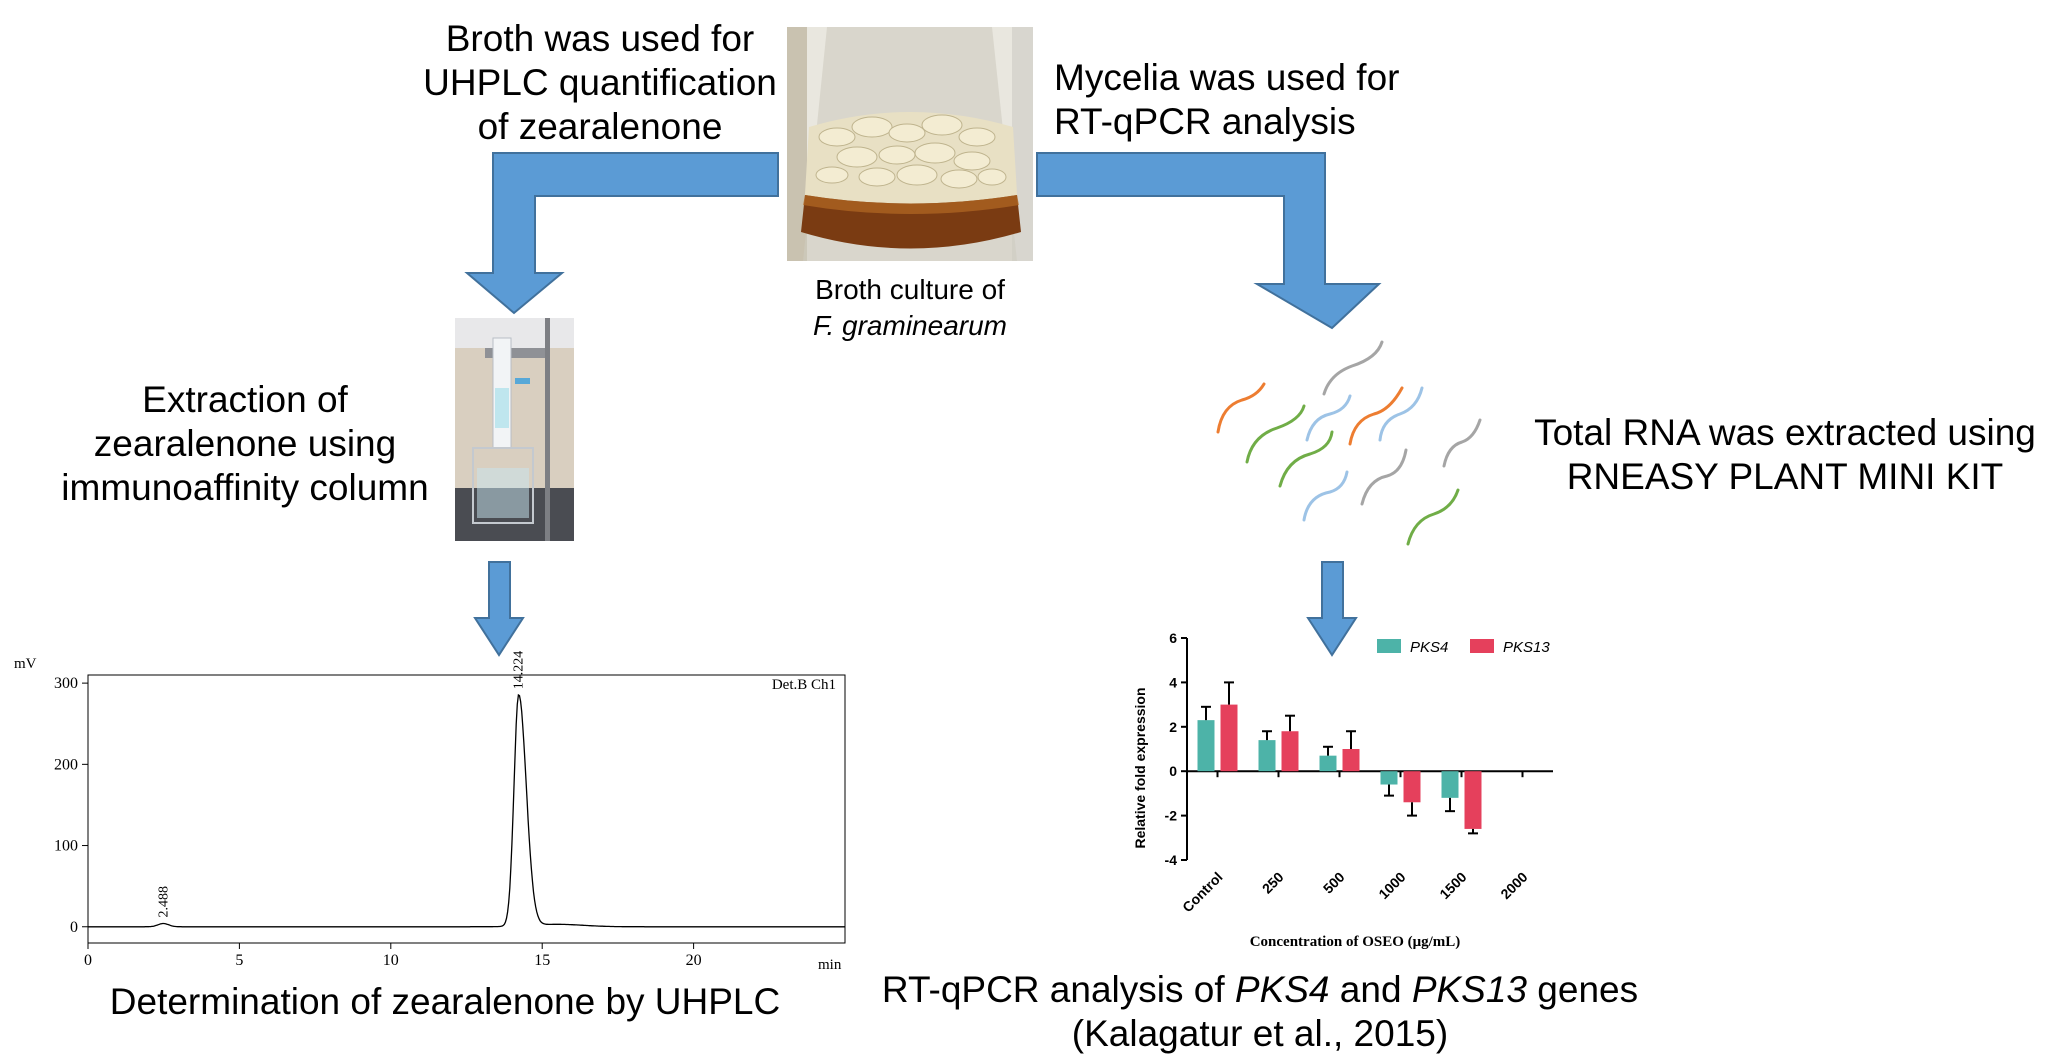  What do you see at coordinates (1202, 892) in the screenshot?
I see `qpcr-x-tick-label: Control` at bounding box center [1202, 892].